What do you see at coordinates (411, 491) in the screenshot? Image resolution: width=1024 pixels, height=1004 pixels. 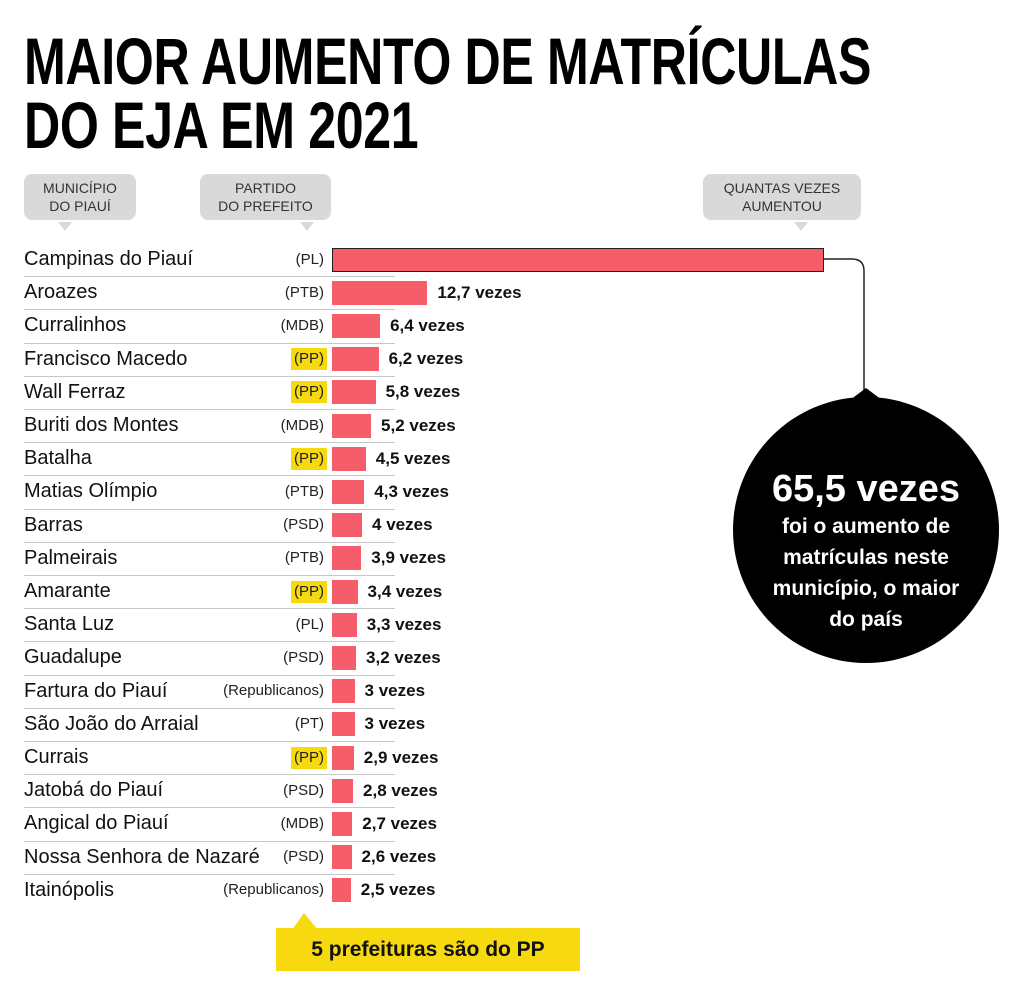 I see `value-label: 4,3 vezes` at bounding box center [411, 491].